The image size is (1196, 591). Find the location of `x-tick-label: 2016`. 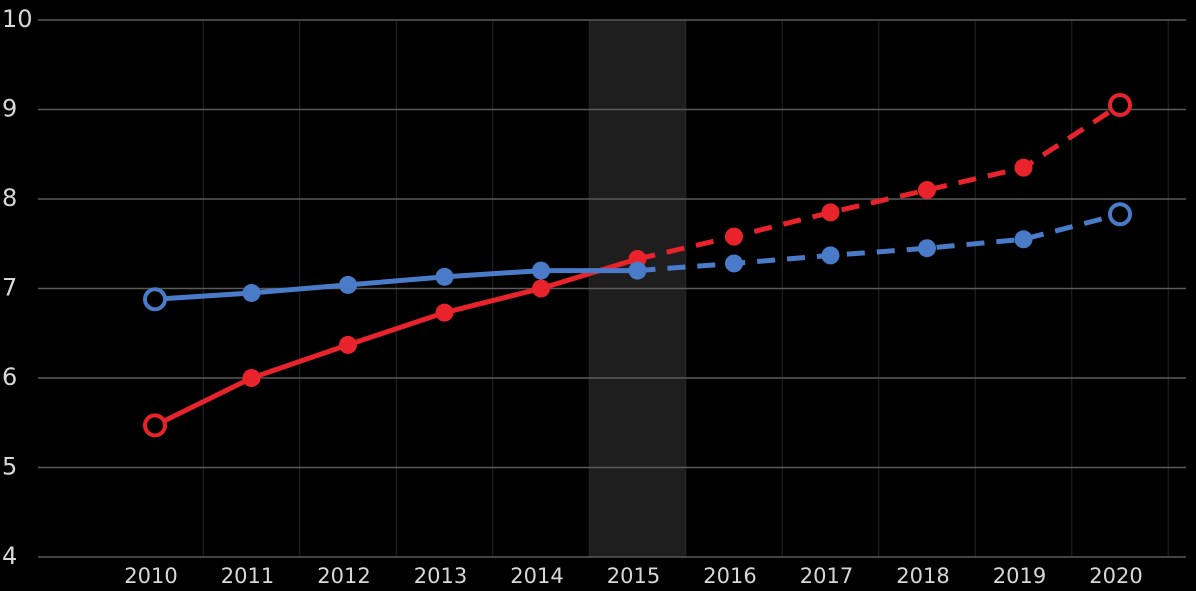

x-tick-label: 2016 is located at coordinates (729, 576).